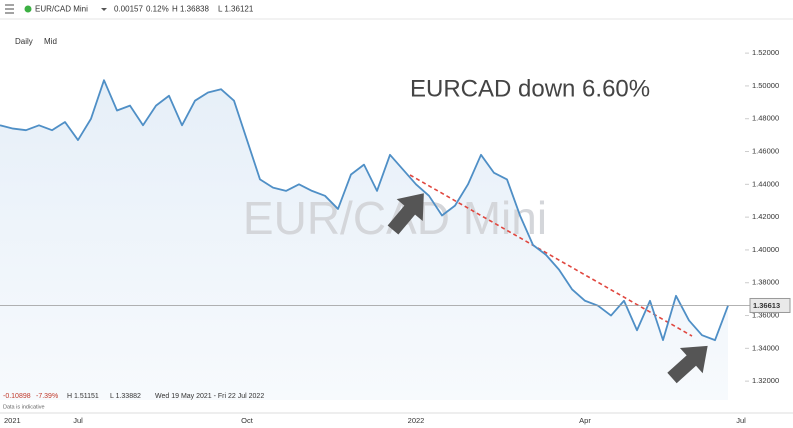 The height and width of the screenshot is (428, 793). What do you see at coordinates (765, 85) in the screenshot?
I see `y-tick-label: 1.50000` at bounding box center [765, 85].